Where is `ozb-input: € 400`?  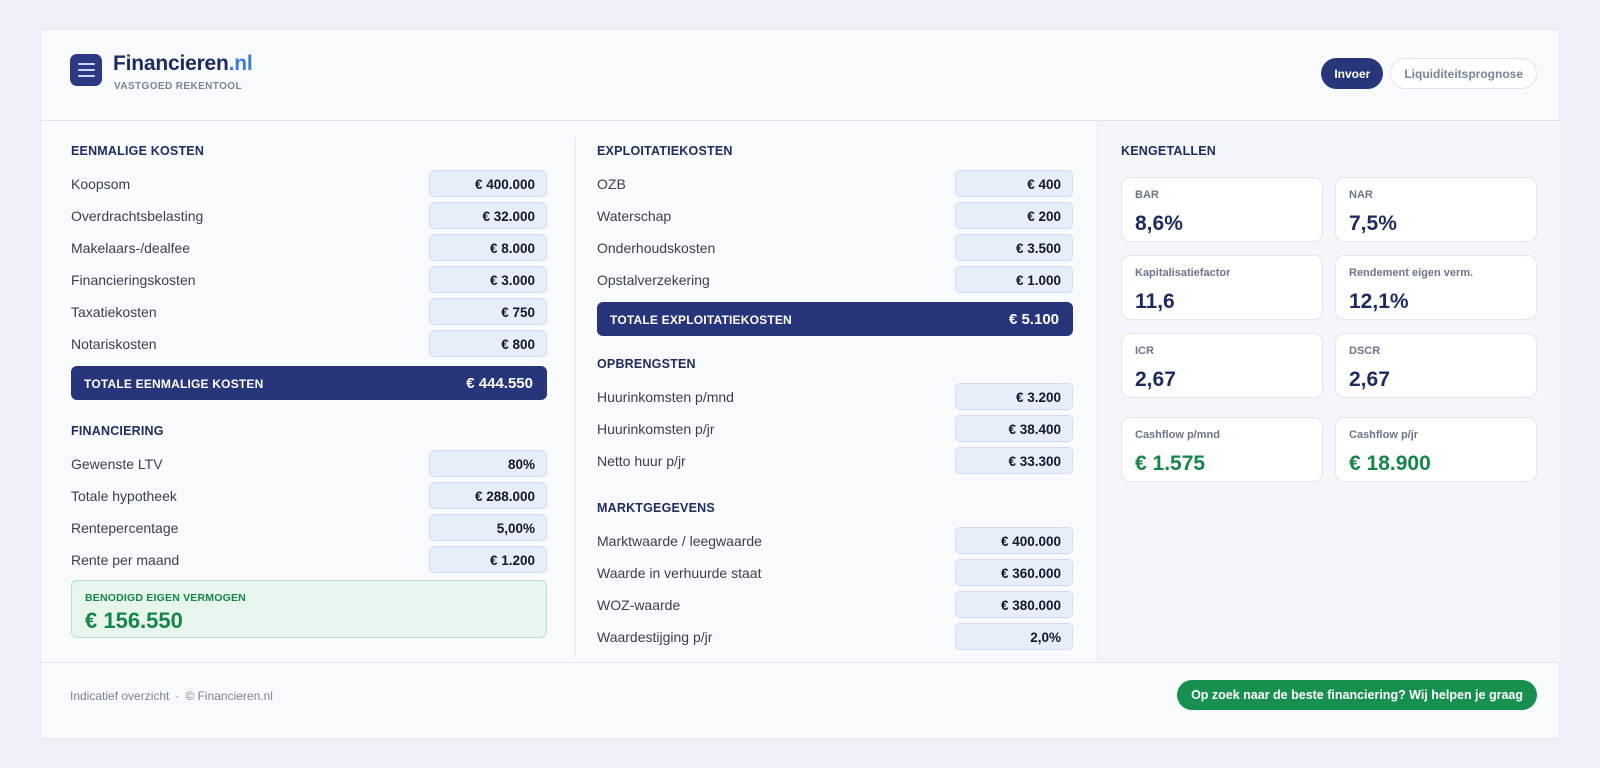 ozb-input: € 400 is located at coordinates (1014, 183).